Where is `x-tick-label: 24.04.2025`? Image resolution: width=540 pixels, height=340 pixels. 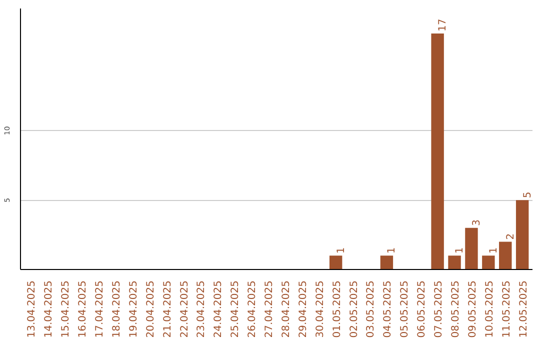
x-tick-label: 24.04.2025 is located at coordinates (218, 309).